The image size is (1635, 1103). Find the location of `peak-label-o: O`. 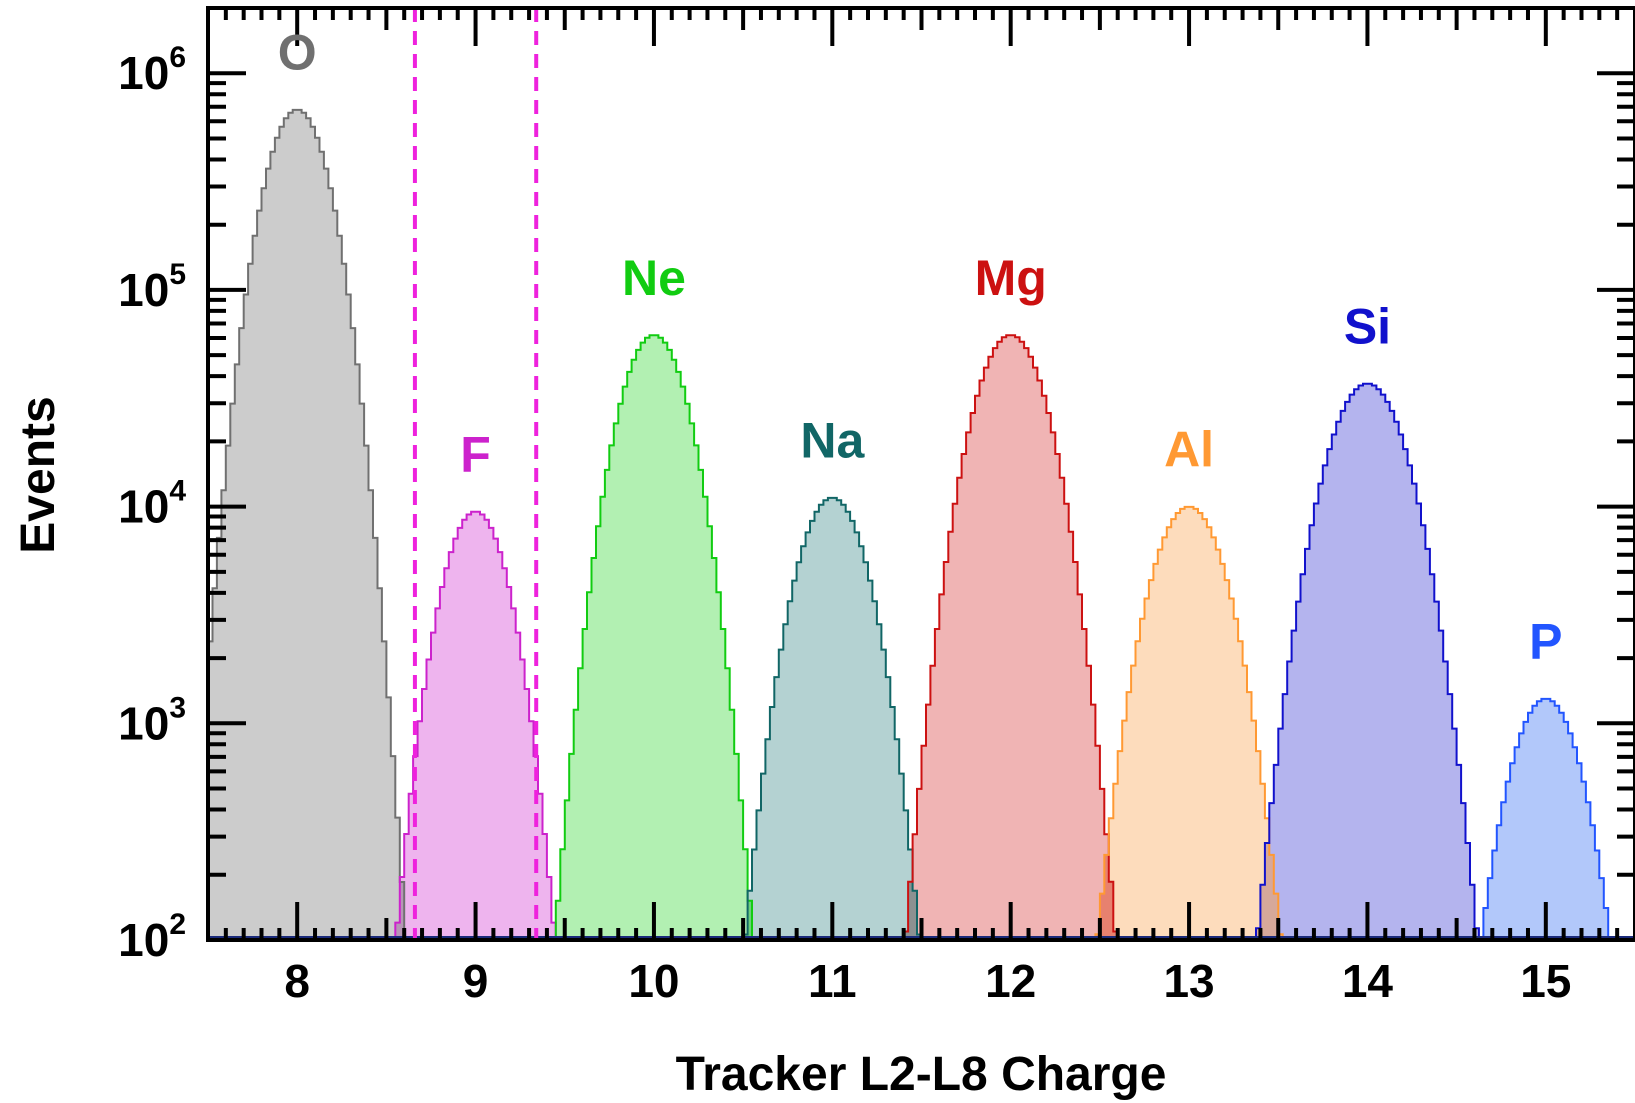

peak-label-o: O is located at coordinates (297, 53).